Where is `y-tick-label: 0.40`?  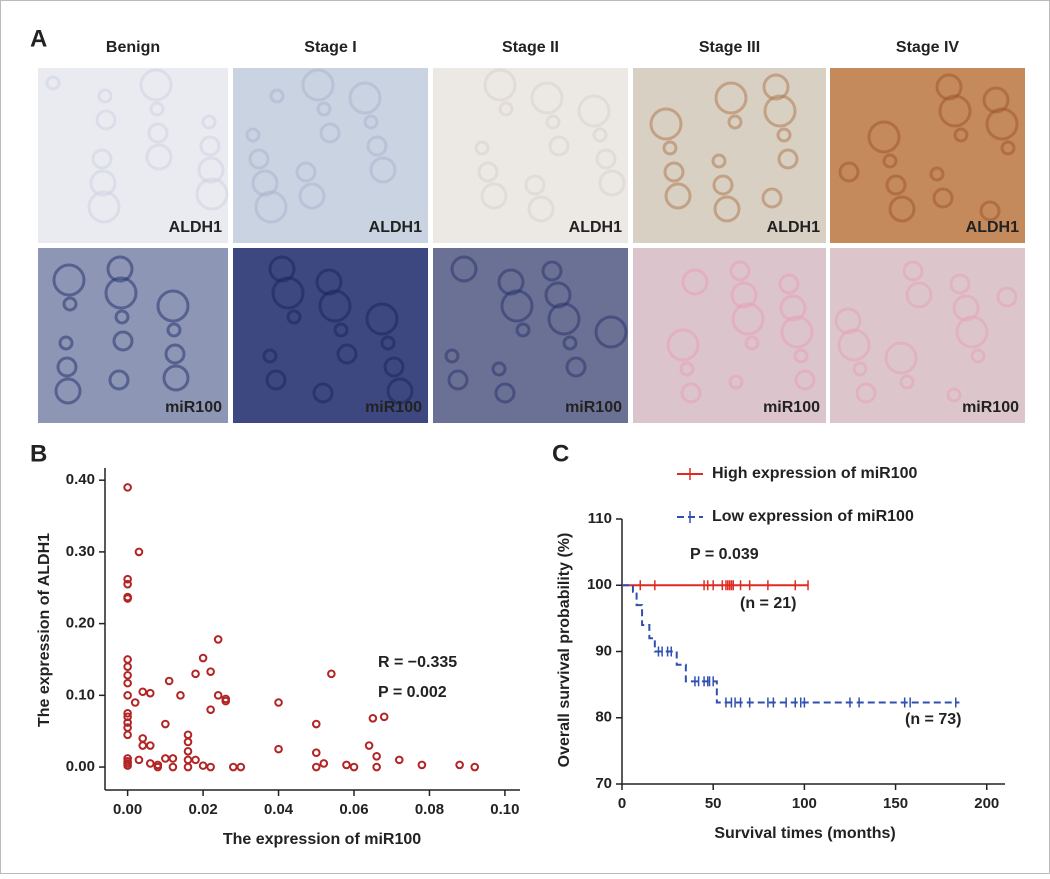 y-tick-label: 0.40 is located at coordinates (80, 479).